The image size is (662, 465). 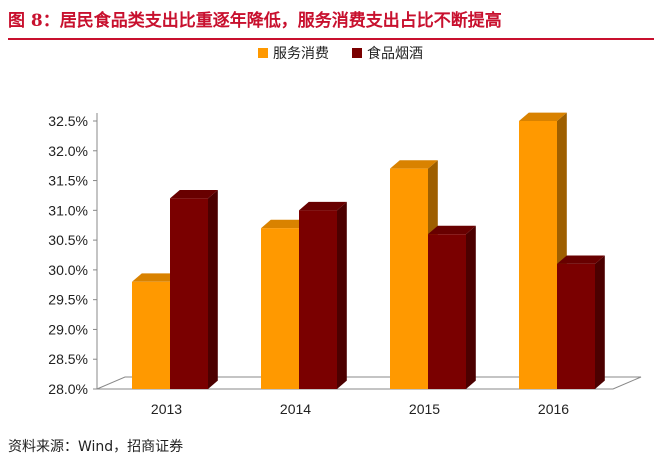 What do you see at coordinates (68, 121) in the screenshot?
I see `y-tick-label: 32.5%` at bounding box center [68, 121].